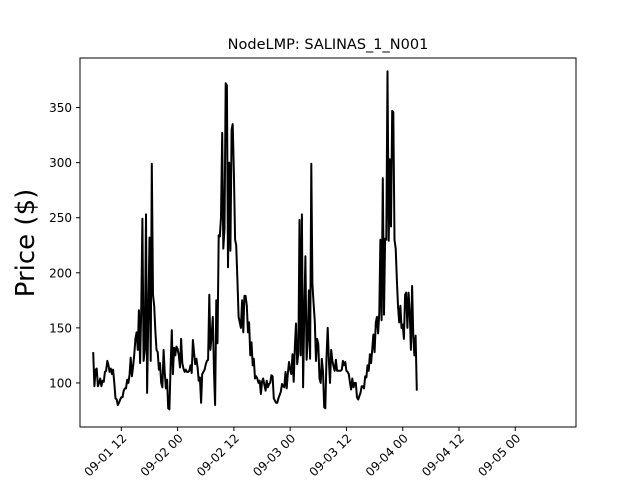 The image size is (640, 480). I want to click on y-tick-label: 100, so click(60, 383).